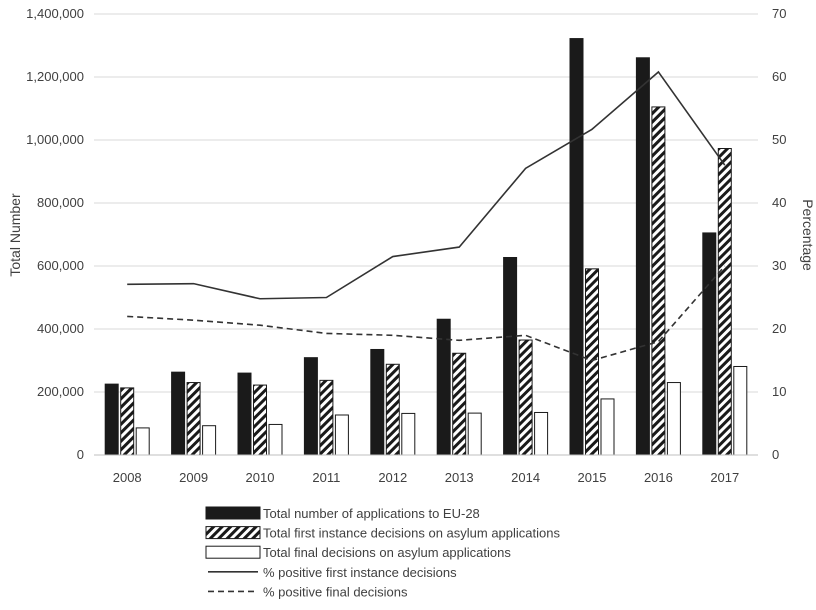 The width and height of the screenshot is (816, 610). I want to click on legend-label: % positive first instance decisions, so click(360, 572).